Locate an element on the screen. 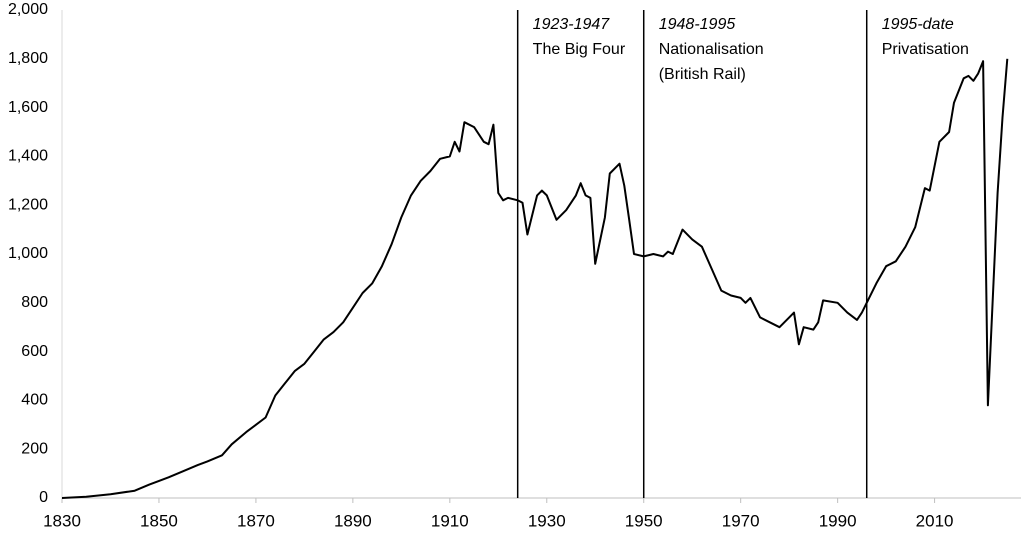  x-tick-label: 1990 is located at coordinates (838, 520).